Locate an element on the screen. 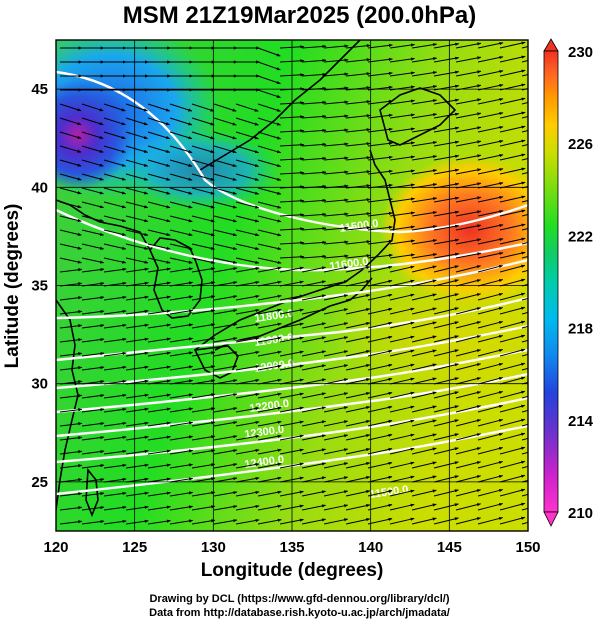 The width and height of the screenshot is (599, 625). coastline-korea is located at coordinates (176, 278).